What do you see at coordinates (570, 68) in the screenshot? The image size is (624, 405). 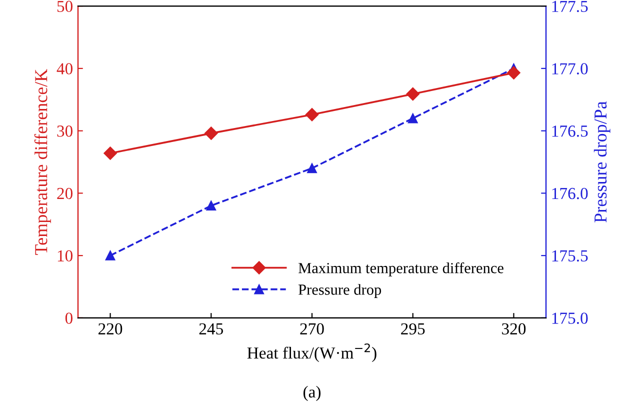 I see `y2-tick-label: 177.0` at bounding box center [570, 68].